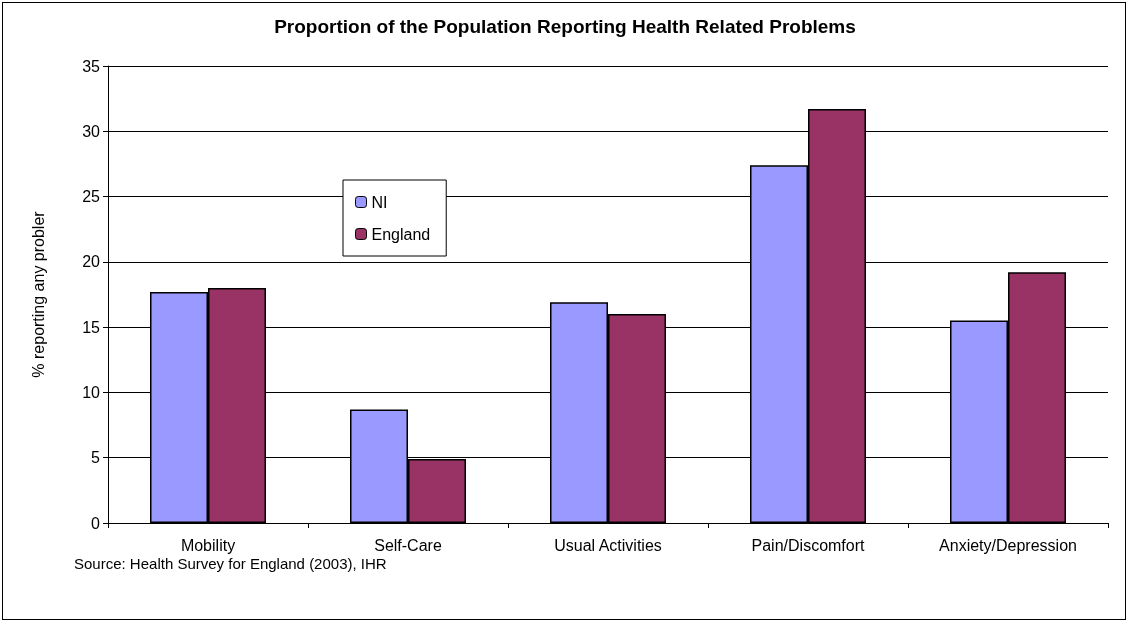  What do you see at coordinates (379, 202) in the screenshot?
I see `legend-label: NI` at bounding box center [379, 202].